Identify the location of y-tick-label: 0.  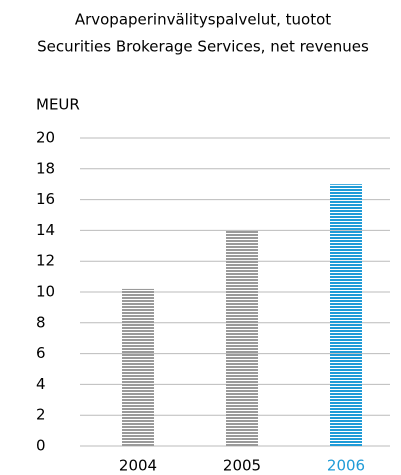
(41, 446).